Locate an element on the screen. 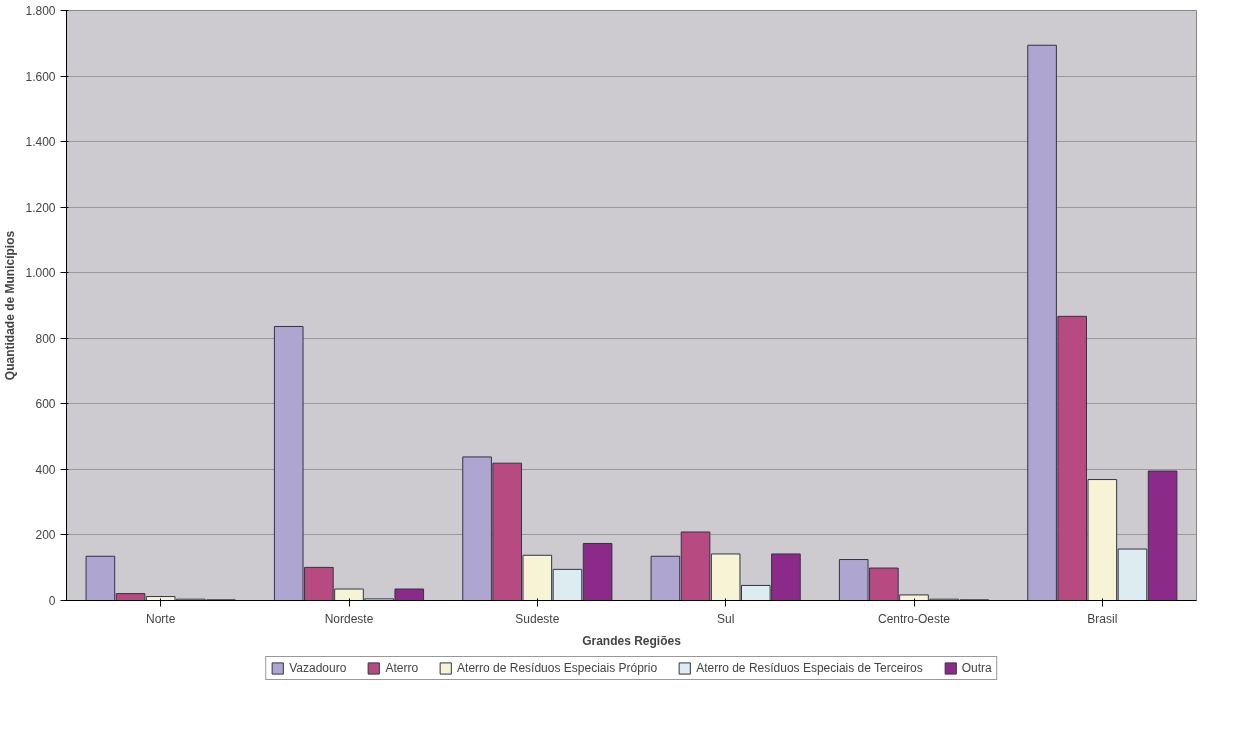 Image resolution: width=1255 pixels, height=740 pixels. legend-label: Aterro de Resíduos Especiais de Terceiros is located at coordinates (809, 668).